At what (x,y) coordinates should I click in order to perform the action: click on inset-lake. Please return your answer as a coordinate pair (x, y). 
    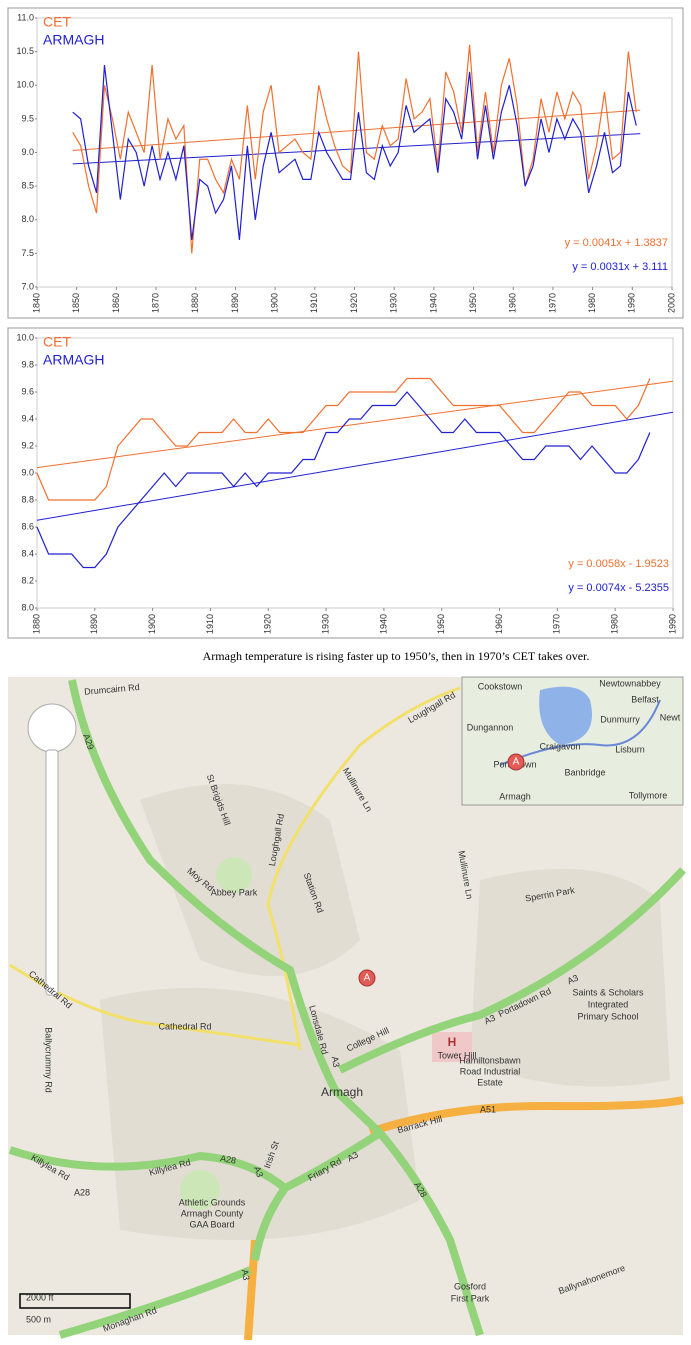
    Looking at the image, I should click on (565, 715).